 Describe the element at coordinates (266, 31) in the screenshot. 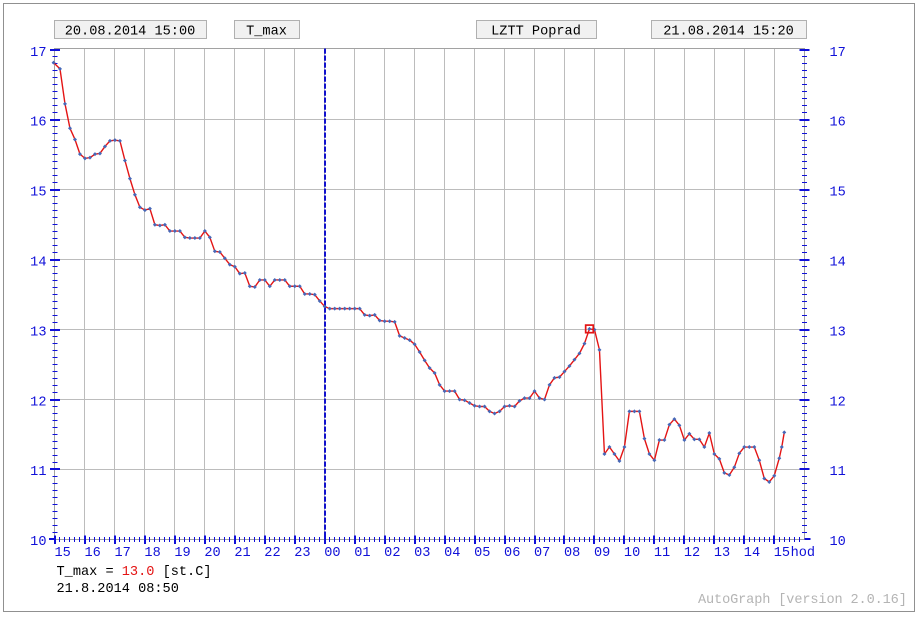

I see `svg-text: T_max` at that location.